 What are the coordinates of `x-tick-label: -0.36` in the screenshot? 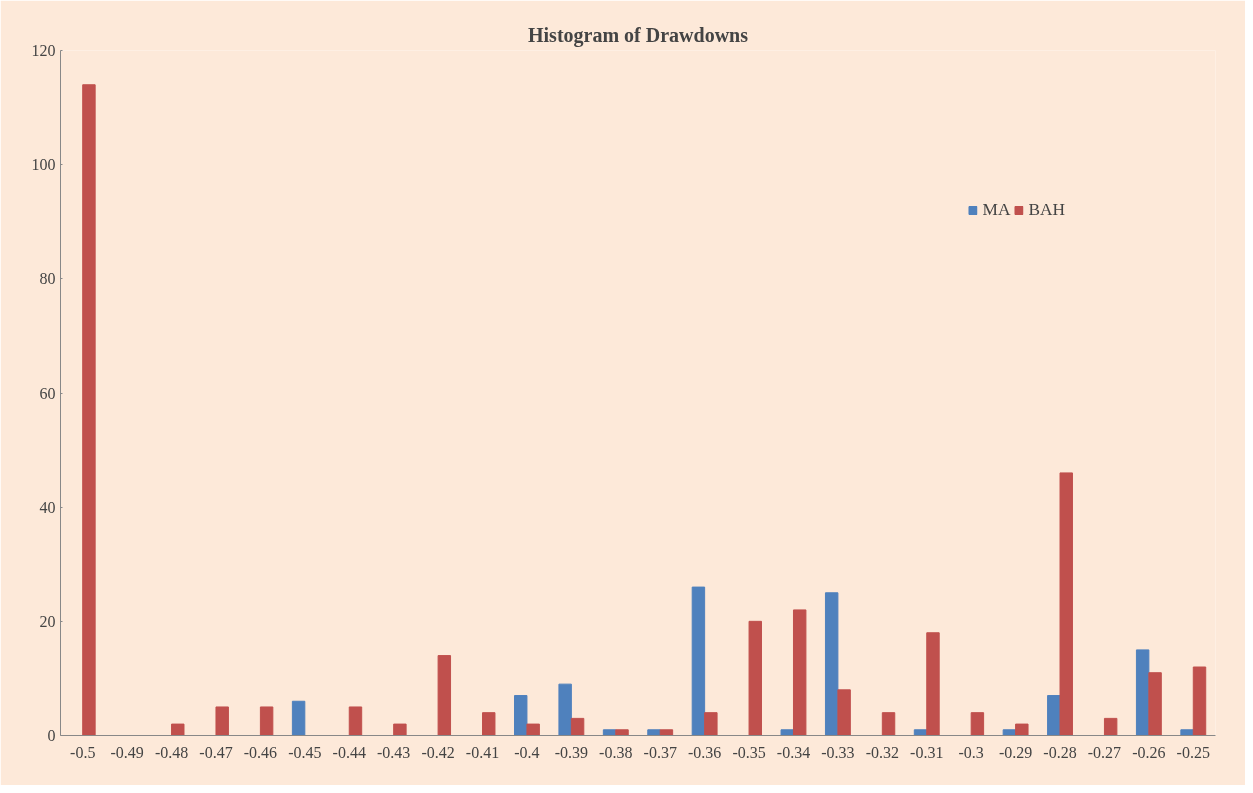 It's located at (704, 752).